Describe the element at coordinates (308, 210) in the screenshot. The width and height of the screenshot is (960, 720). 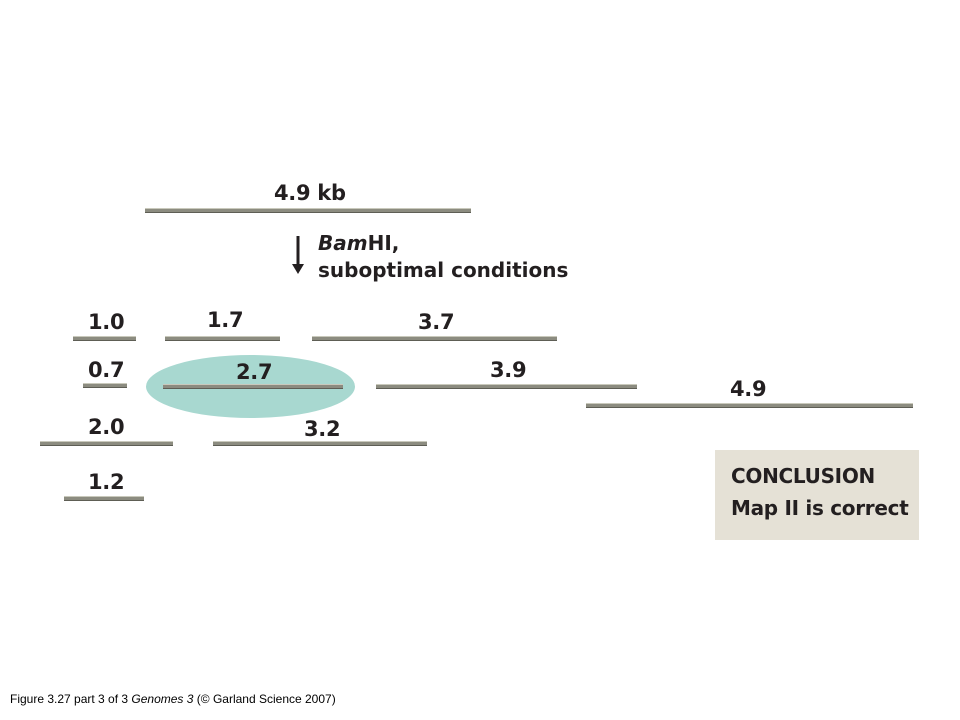
I see `top-fragment-bar` at that location.